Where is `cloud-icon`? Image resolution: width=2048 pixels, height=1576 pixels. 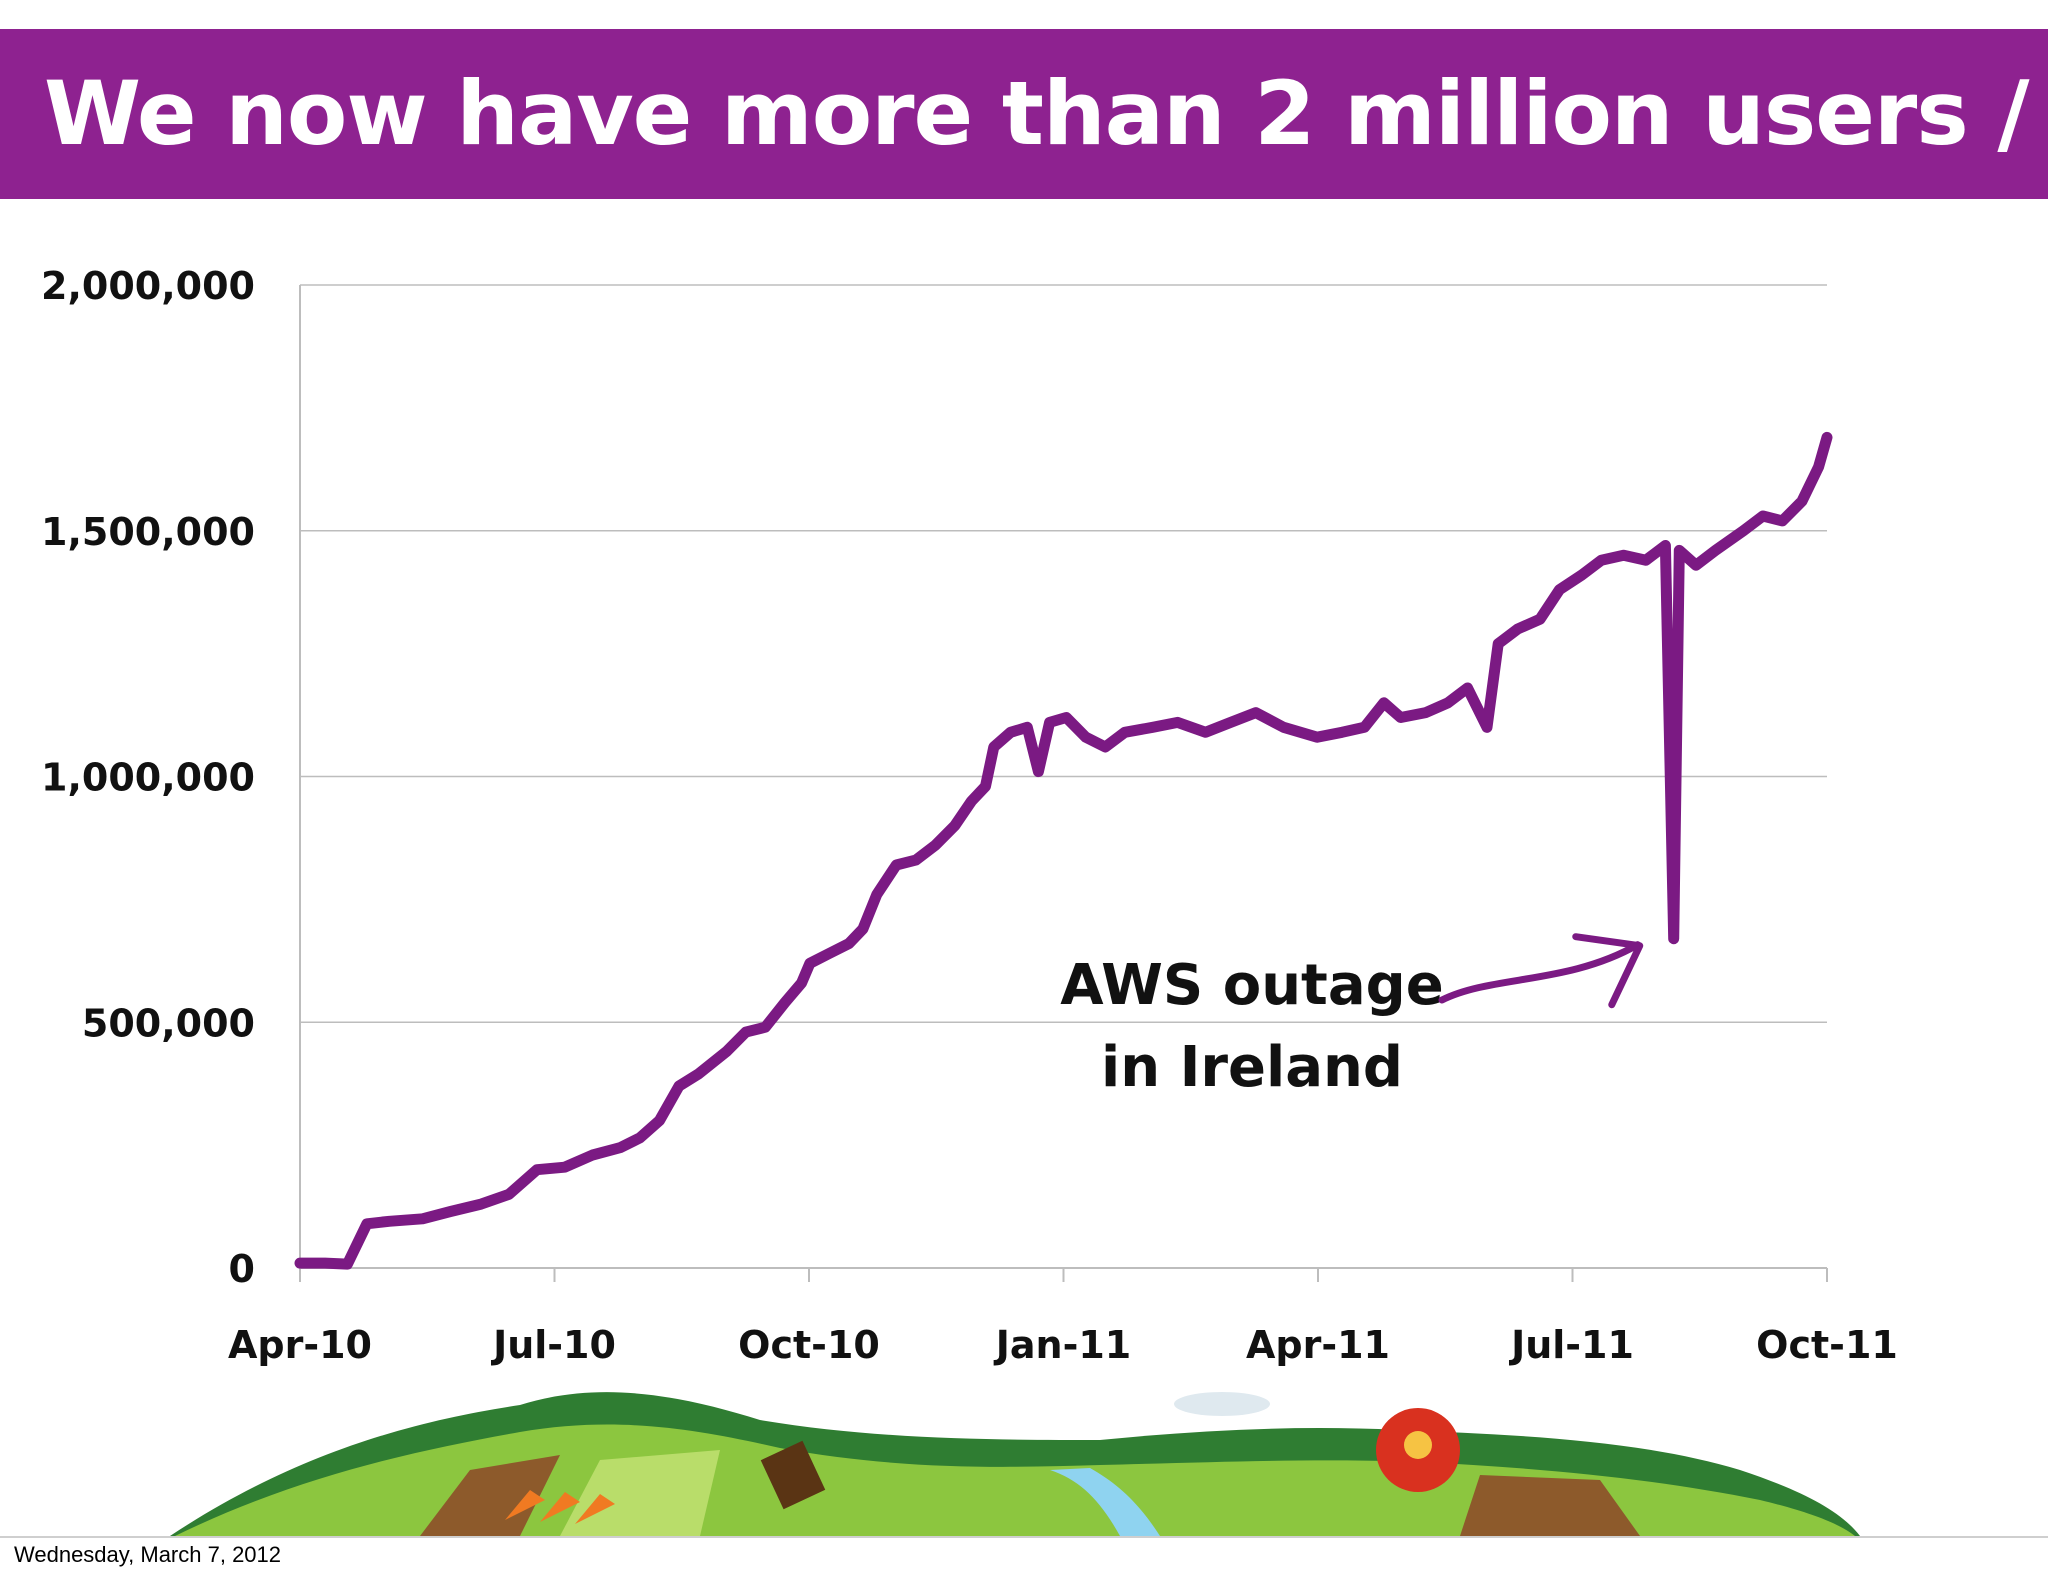 cloud-icon is located at coordinates (1222, 1404).